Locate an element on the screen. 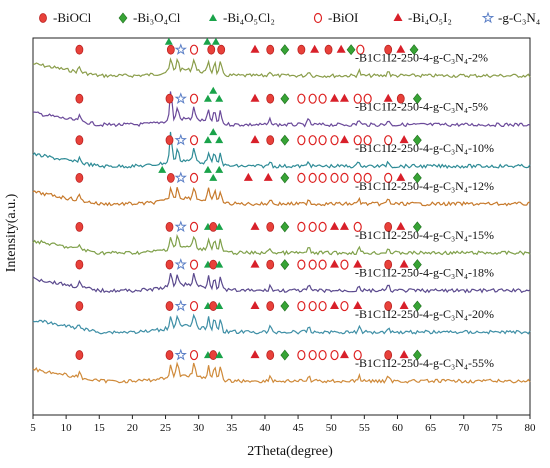 Image resolution: width=550 pixels, height=468 pixels. series-label: -B1C1I2-250-4-g-C₃N₄-18% is located at coordinates (424, 273).